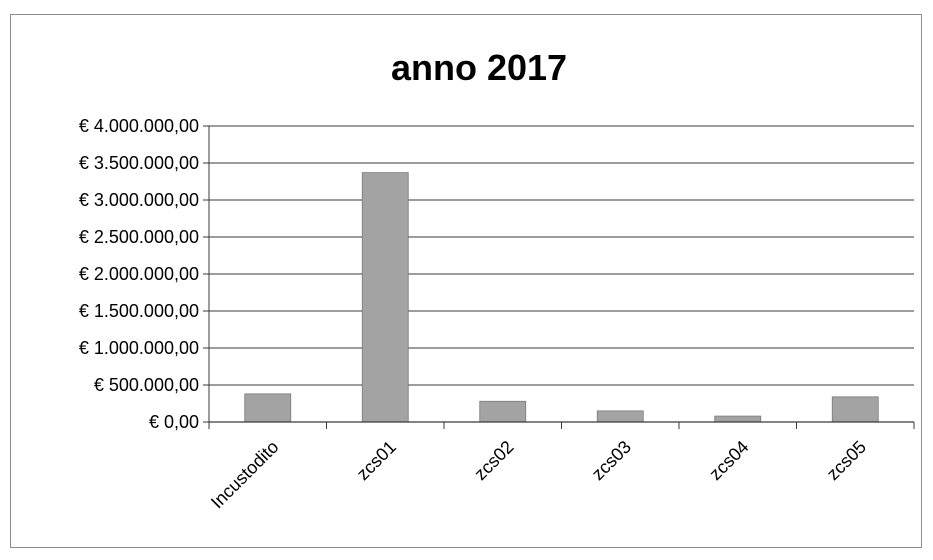 Image resolution: width=933 pixels, height=560 pixels. Describe the element at coordinates (538, 475) in the screenshot. I see `x-axis-tick-labels: Incustodito zcs01 zcs02 zcs03 zcs04 zcs05` at that location.